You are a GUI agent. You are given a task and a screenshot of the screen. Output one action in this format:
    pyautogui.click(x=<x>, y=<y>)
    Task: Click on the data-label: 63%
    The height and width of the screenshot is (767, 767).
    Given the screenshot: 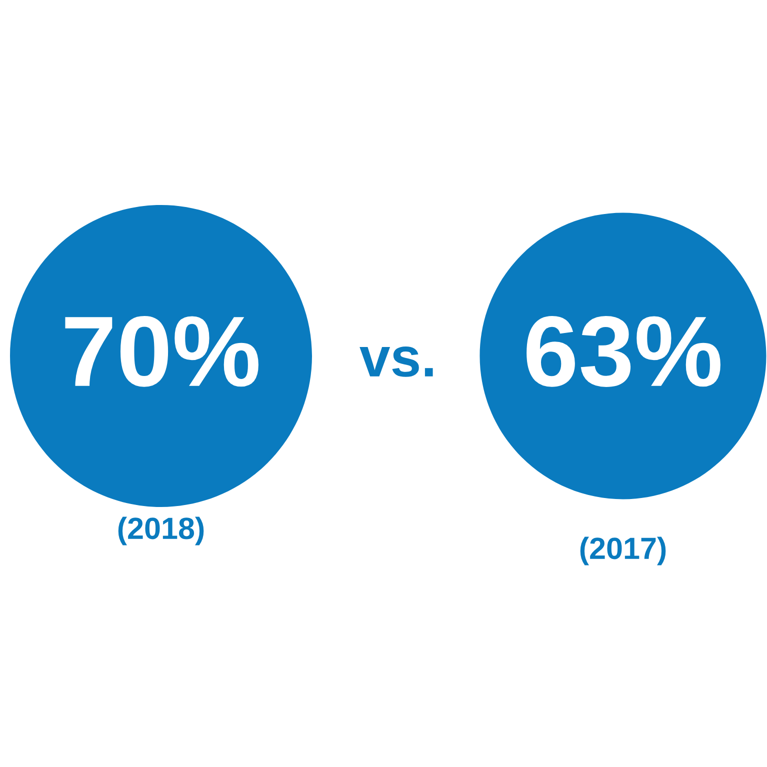 What is the action you would take?
    pyautogui.click(x=623, y=351)
    